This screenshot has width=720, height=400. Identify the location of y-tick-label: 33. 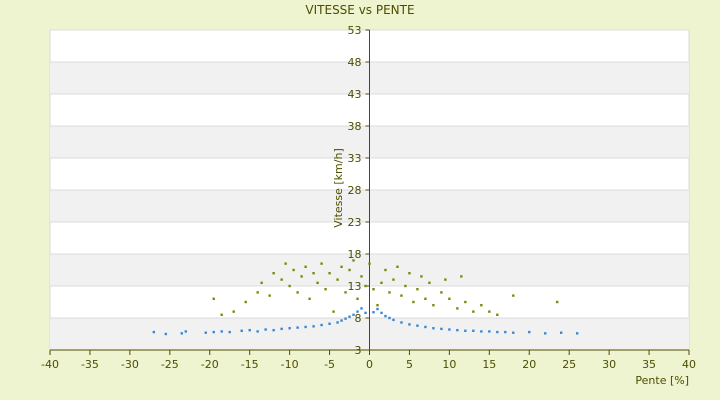
(355, 158).